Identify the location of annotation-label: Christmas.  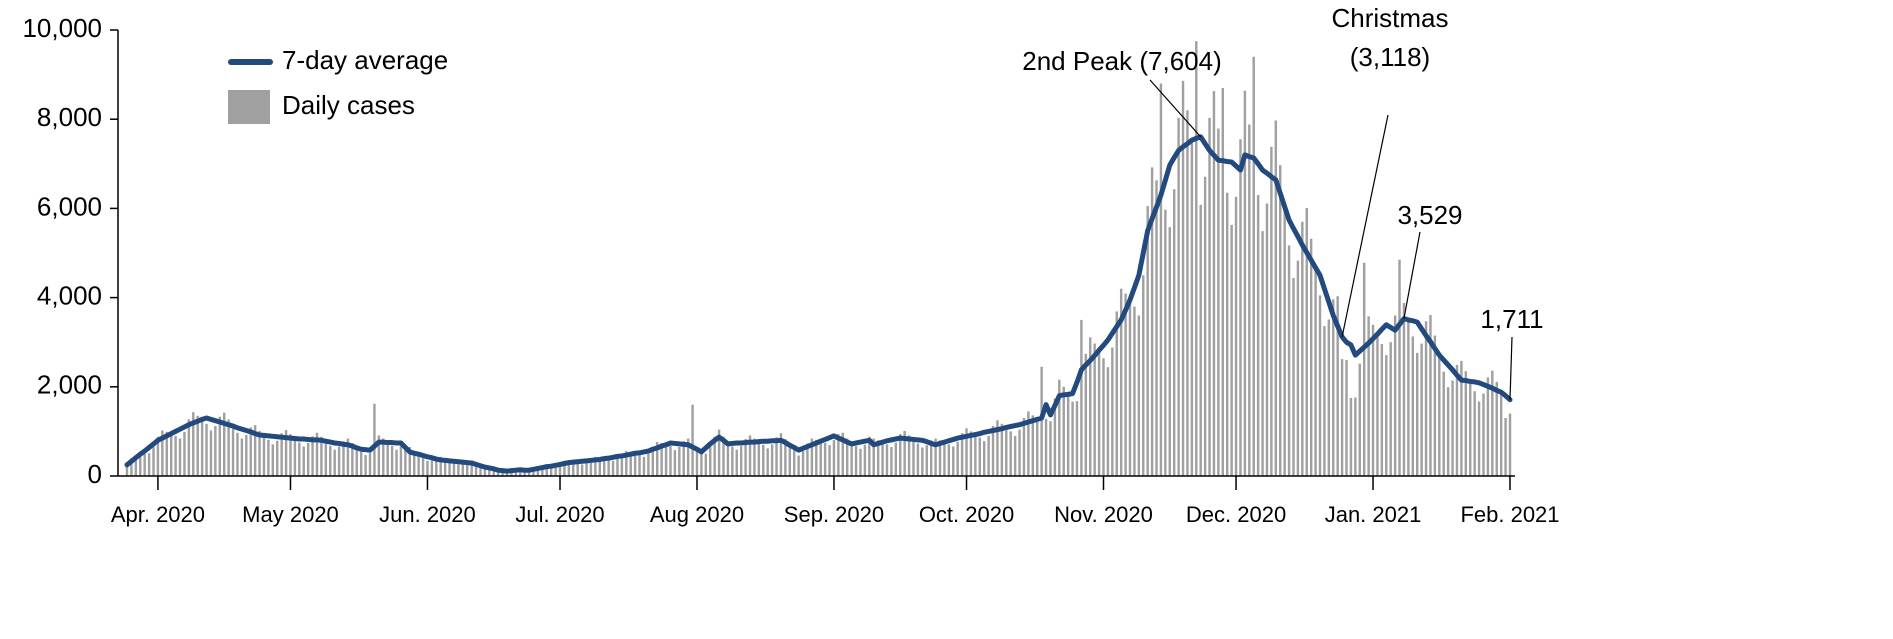
(1389, 18).